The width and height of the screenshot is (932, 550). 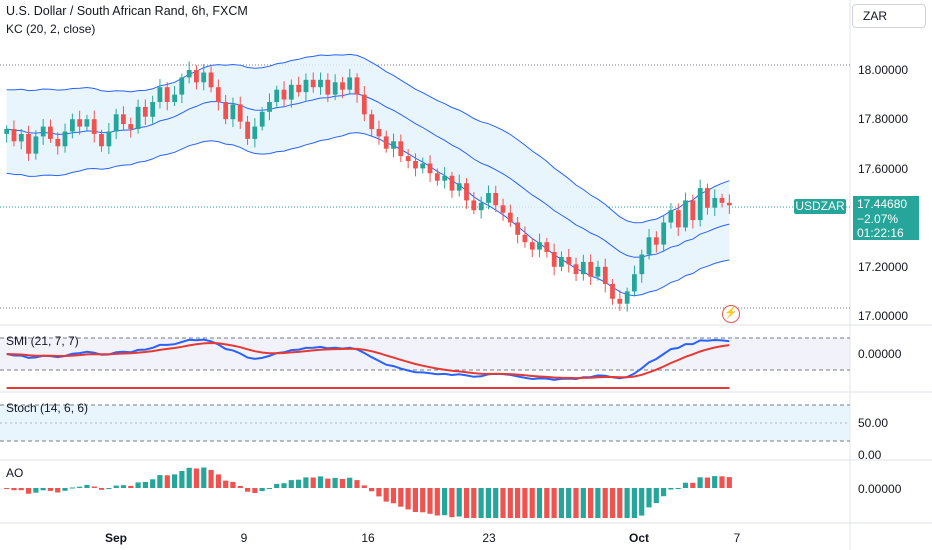 I want to click on ao-pane-label: AO, so click(x=15, y=473).